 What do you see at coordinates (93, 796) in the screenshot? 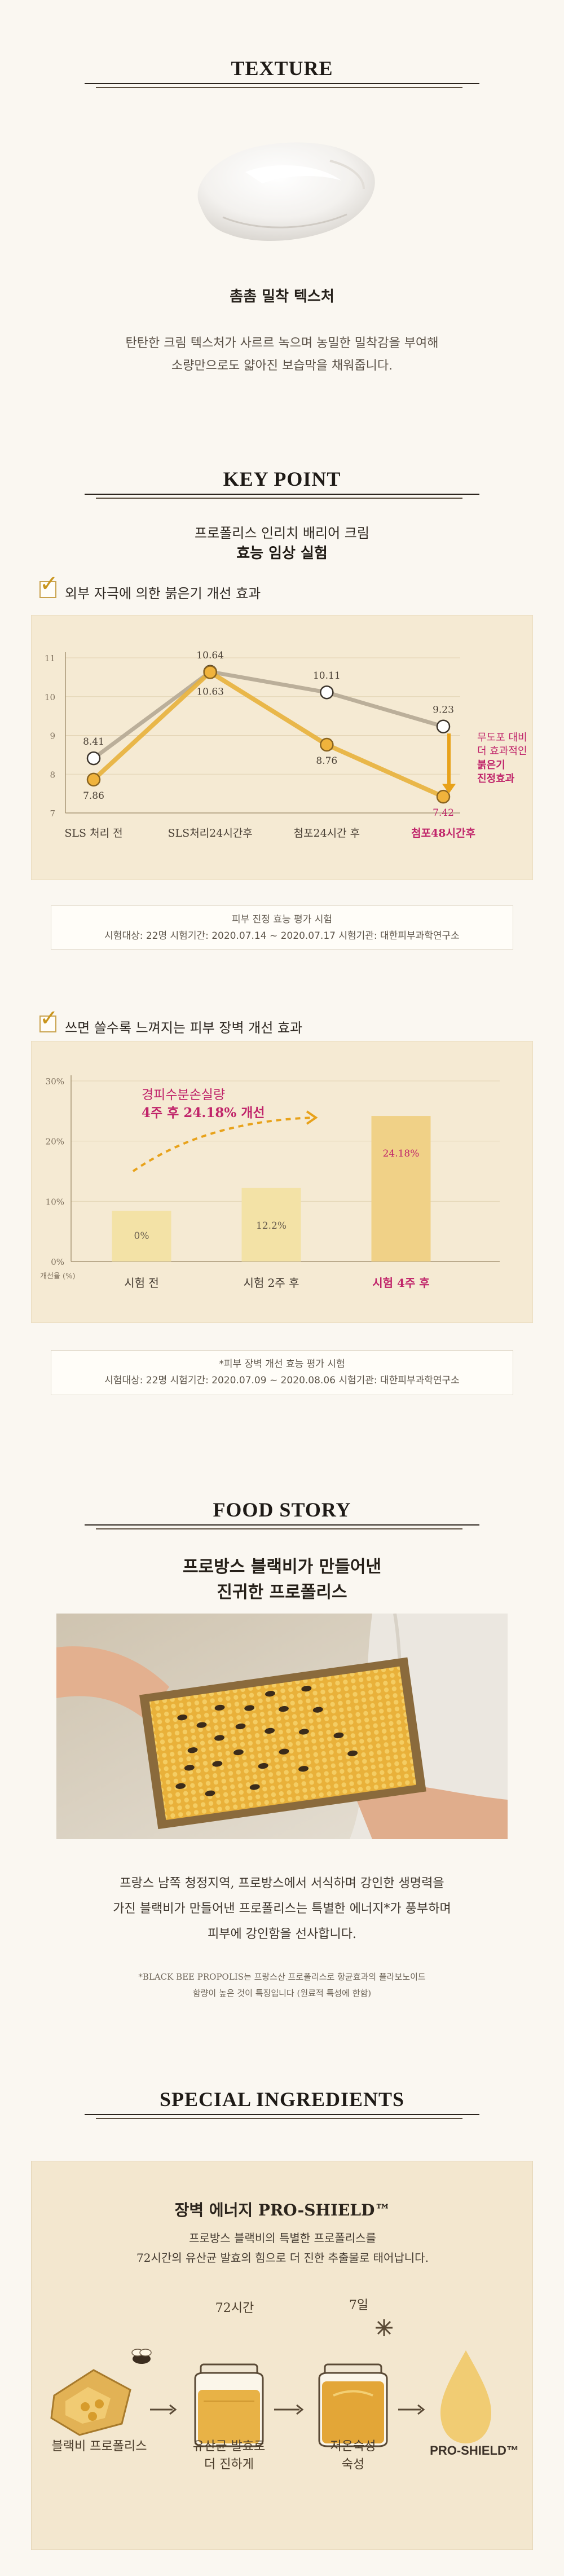
I see `data-label: 7.86` at bounding box center [93, 796].